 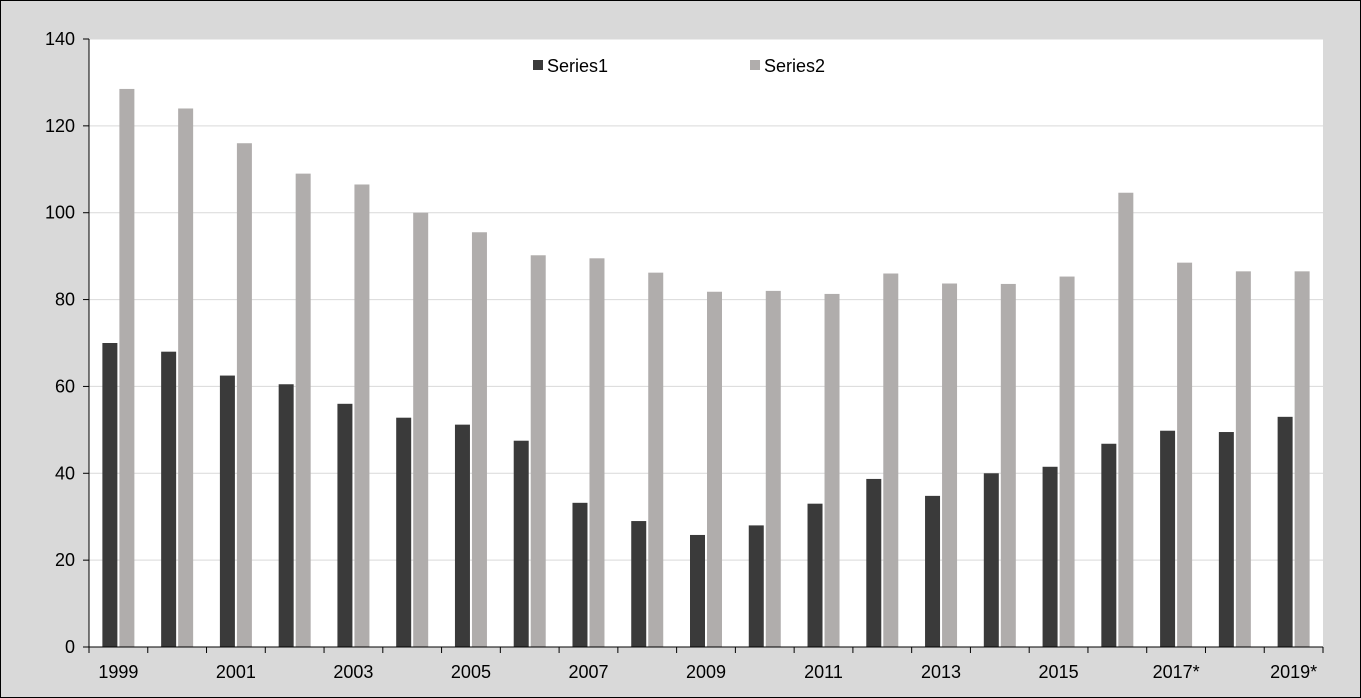 I want to click on x-tick-label: 2003, so click(x=353, y=672).